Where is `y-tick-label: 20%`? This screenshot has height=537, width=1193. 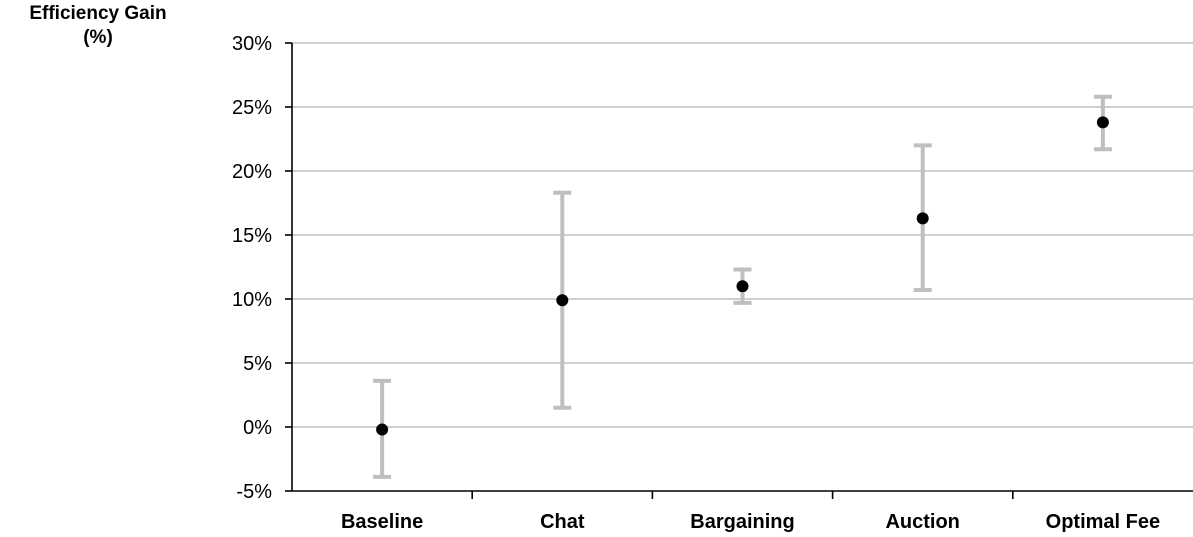 y-tick-label: 20% is located at coordinates (252, 172).